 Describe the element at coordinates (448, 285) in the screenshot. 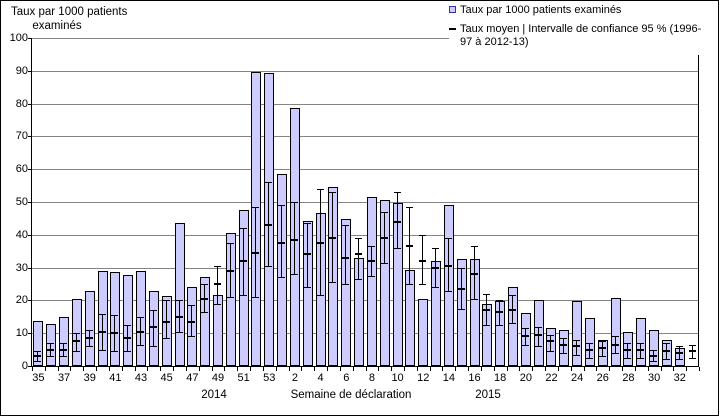

I see `bar-2015-w14` at that location.